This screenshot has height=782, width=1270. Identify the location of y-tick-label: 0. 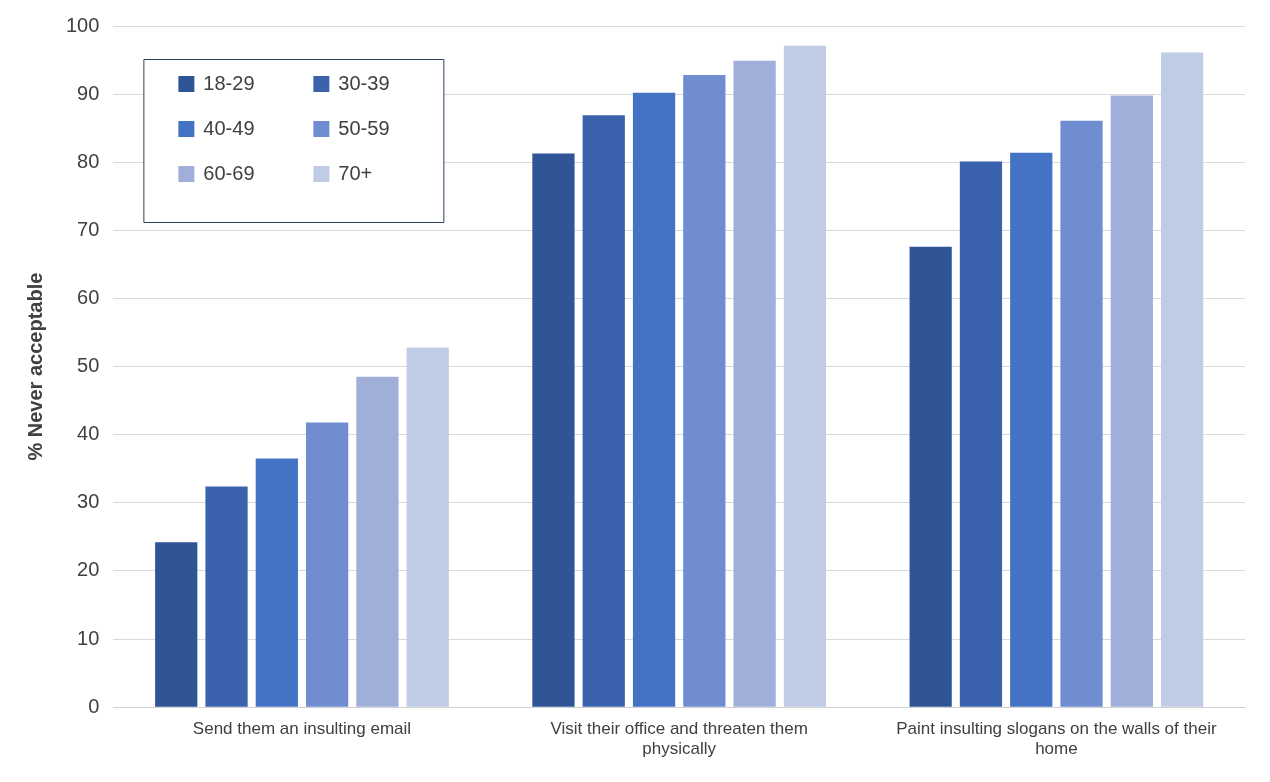
(94, 705).